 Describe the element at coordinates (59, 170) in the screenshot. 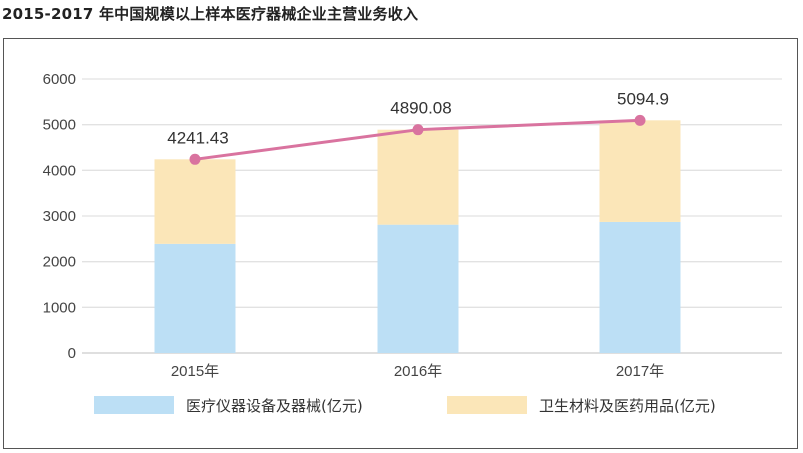

I see `y-tick-label: 4000` at that location.